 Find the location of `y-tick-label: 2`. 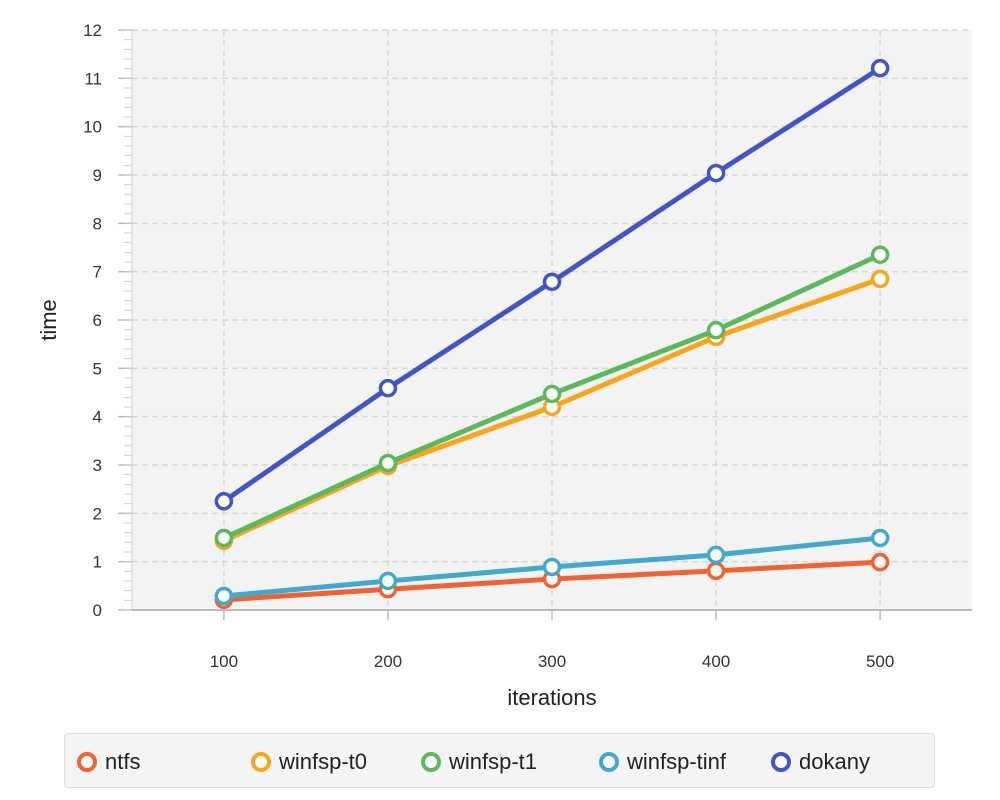

y-tick-label: 2 is located at coordinates (97, 513).